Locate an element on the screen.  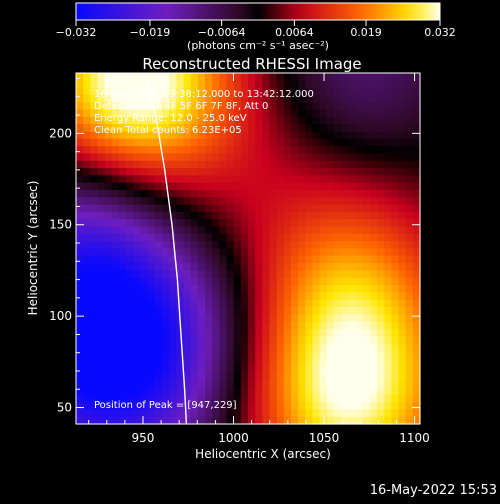
colorbar-tick-label: 0.019 is located at coordinates (366, 32).